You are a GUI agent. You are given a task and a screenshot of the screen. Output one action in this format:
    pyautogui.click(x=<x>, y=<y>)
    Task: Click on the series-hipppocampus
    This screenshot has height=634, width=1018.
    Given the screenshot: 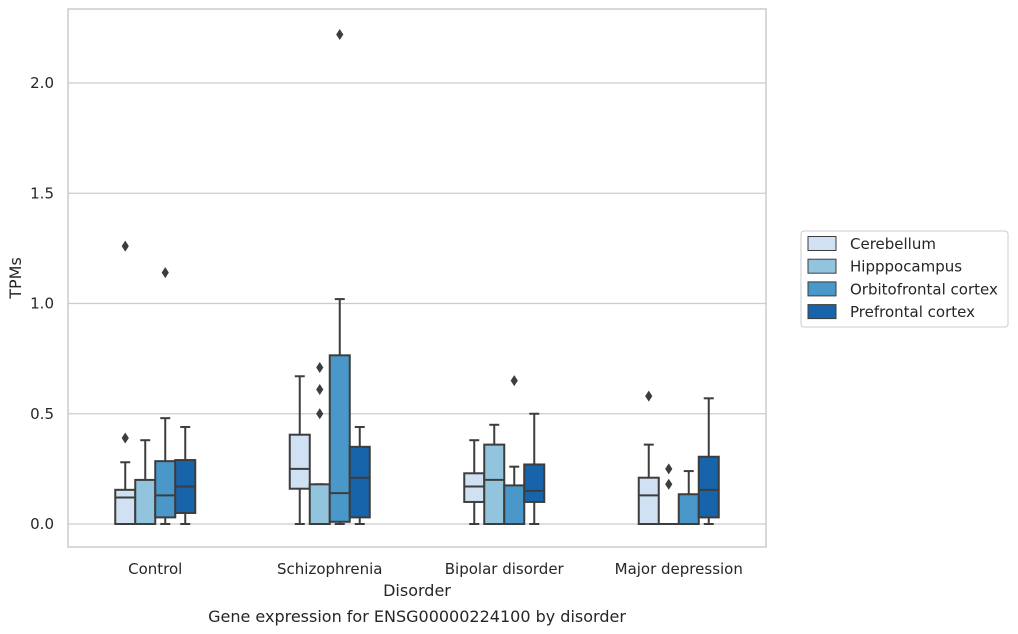 What is the action you would take?
    pyautogui.click(x=407, y=443)
    